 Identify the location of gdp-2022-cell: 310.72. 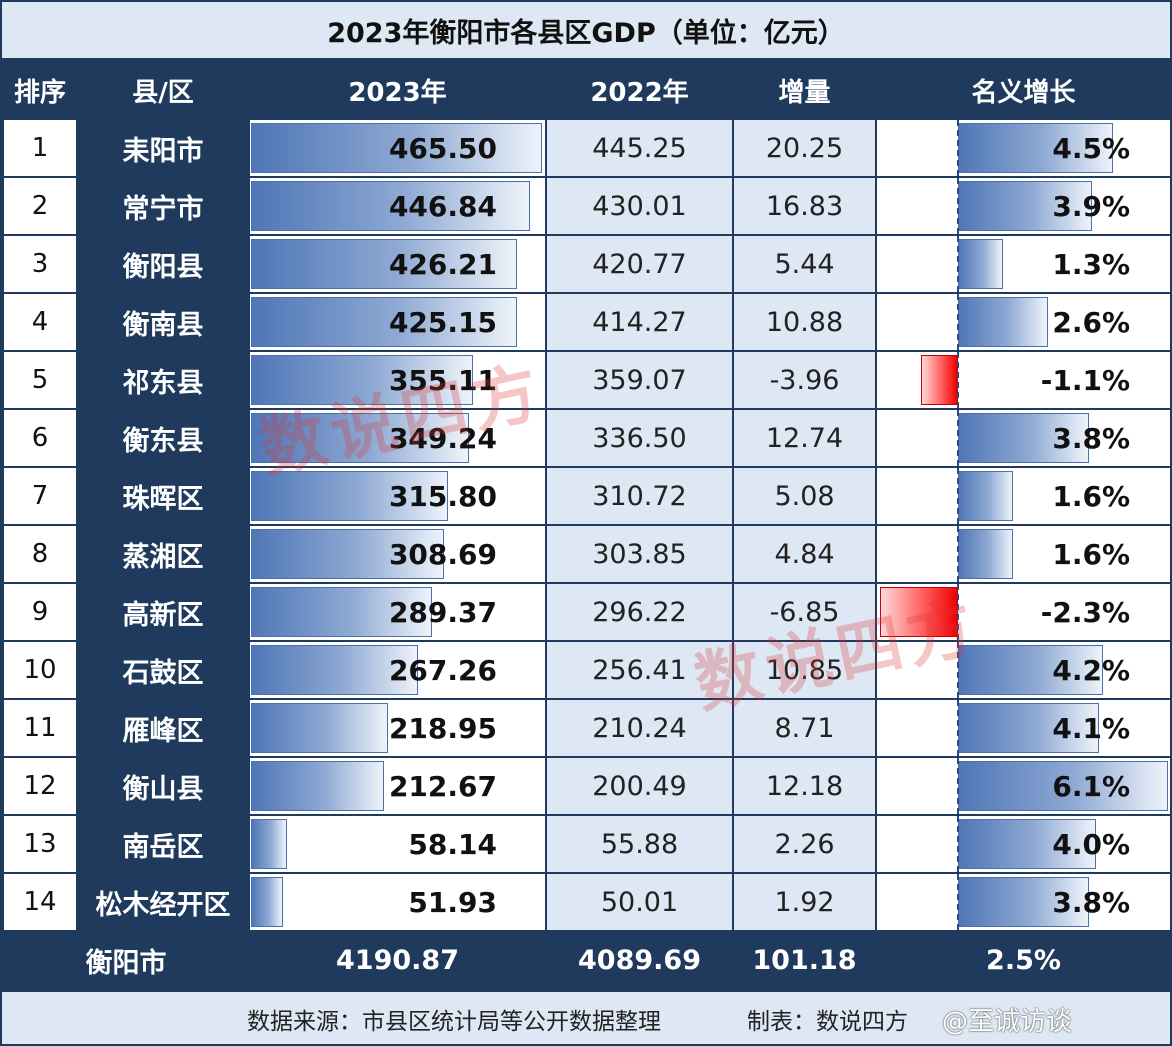
(639, 496).